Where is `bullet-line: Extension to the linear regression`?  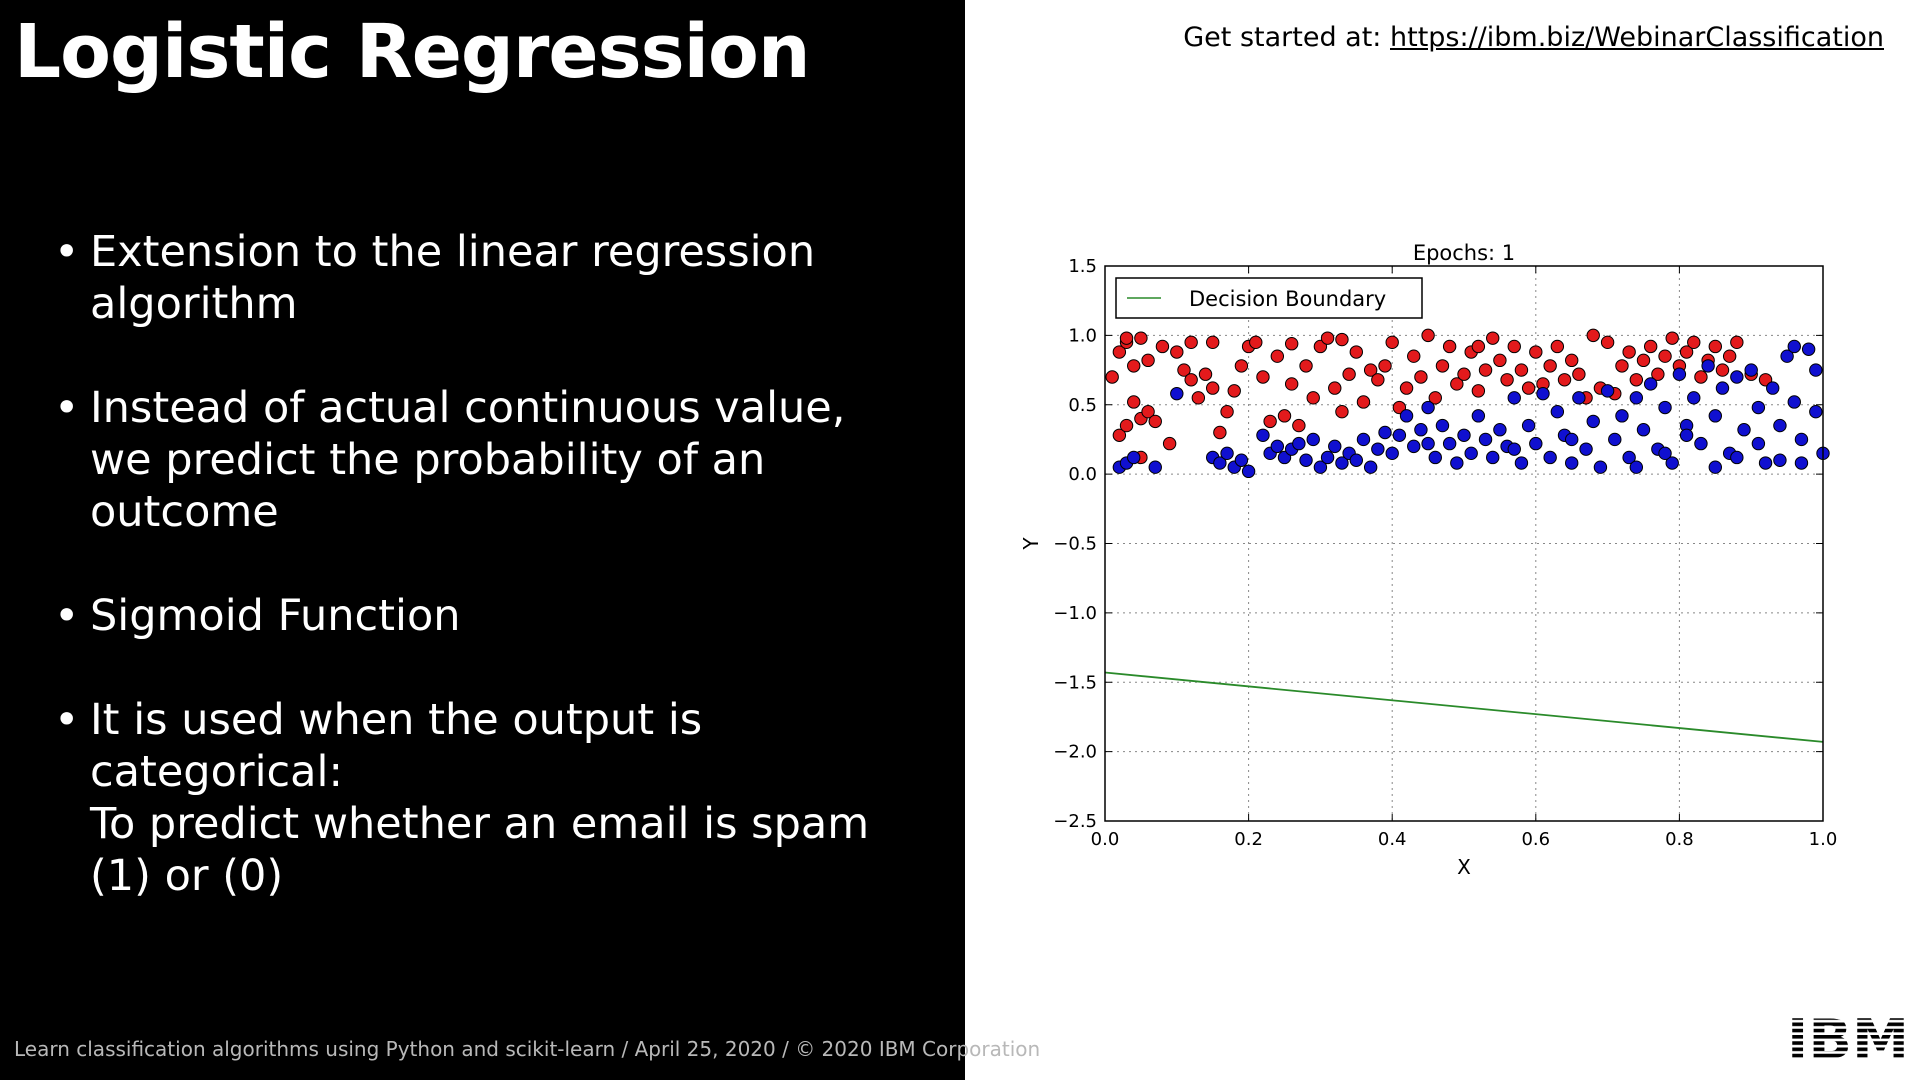
bullet-line: Extension to the linear regression is located at coordinates (453, 252).